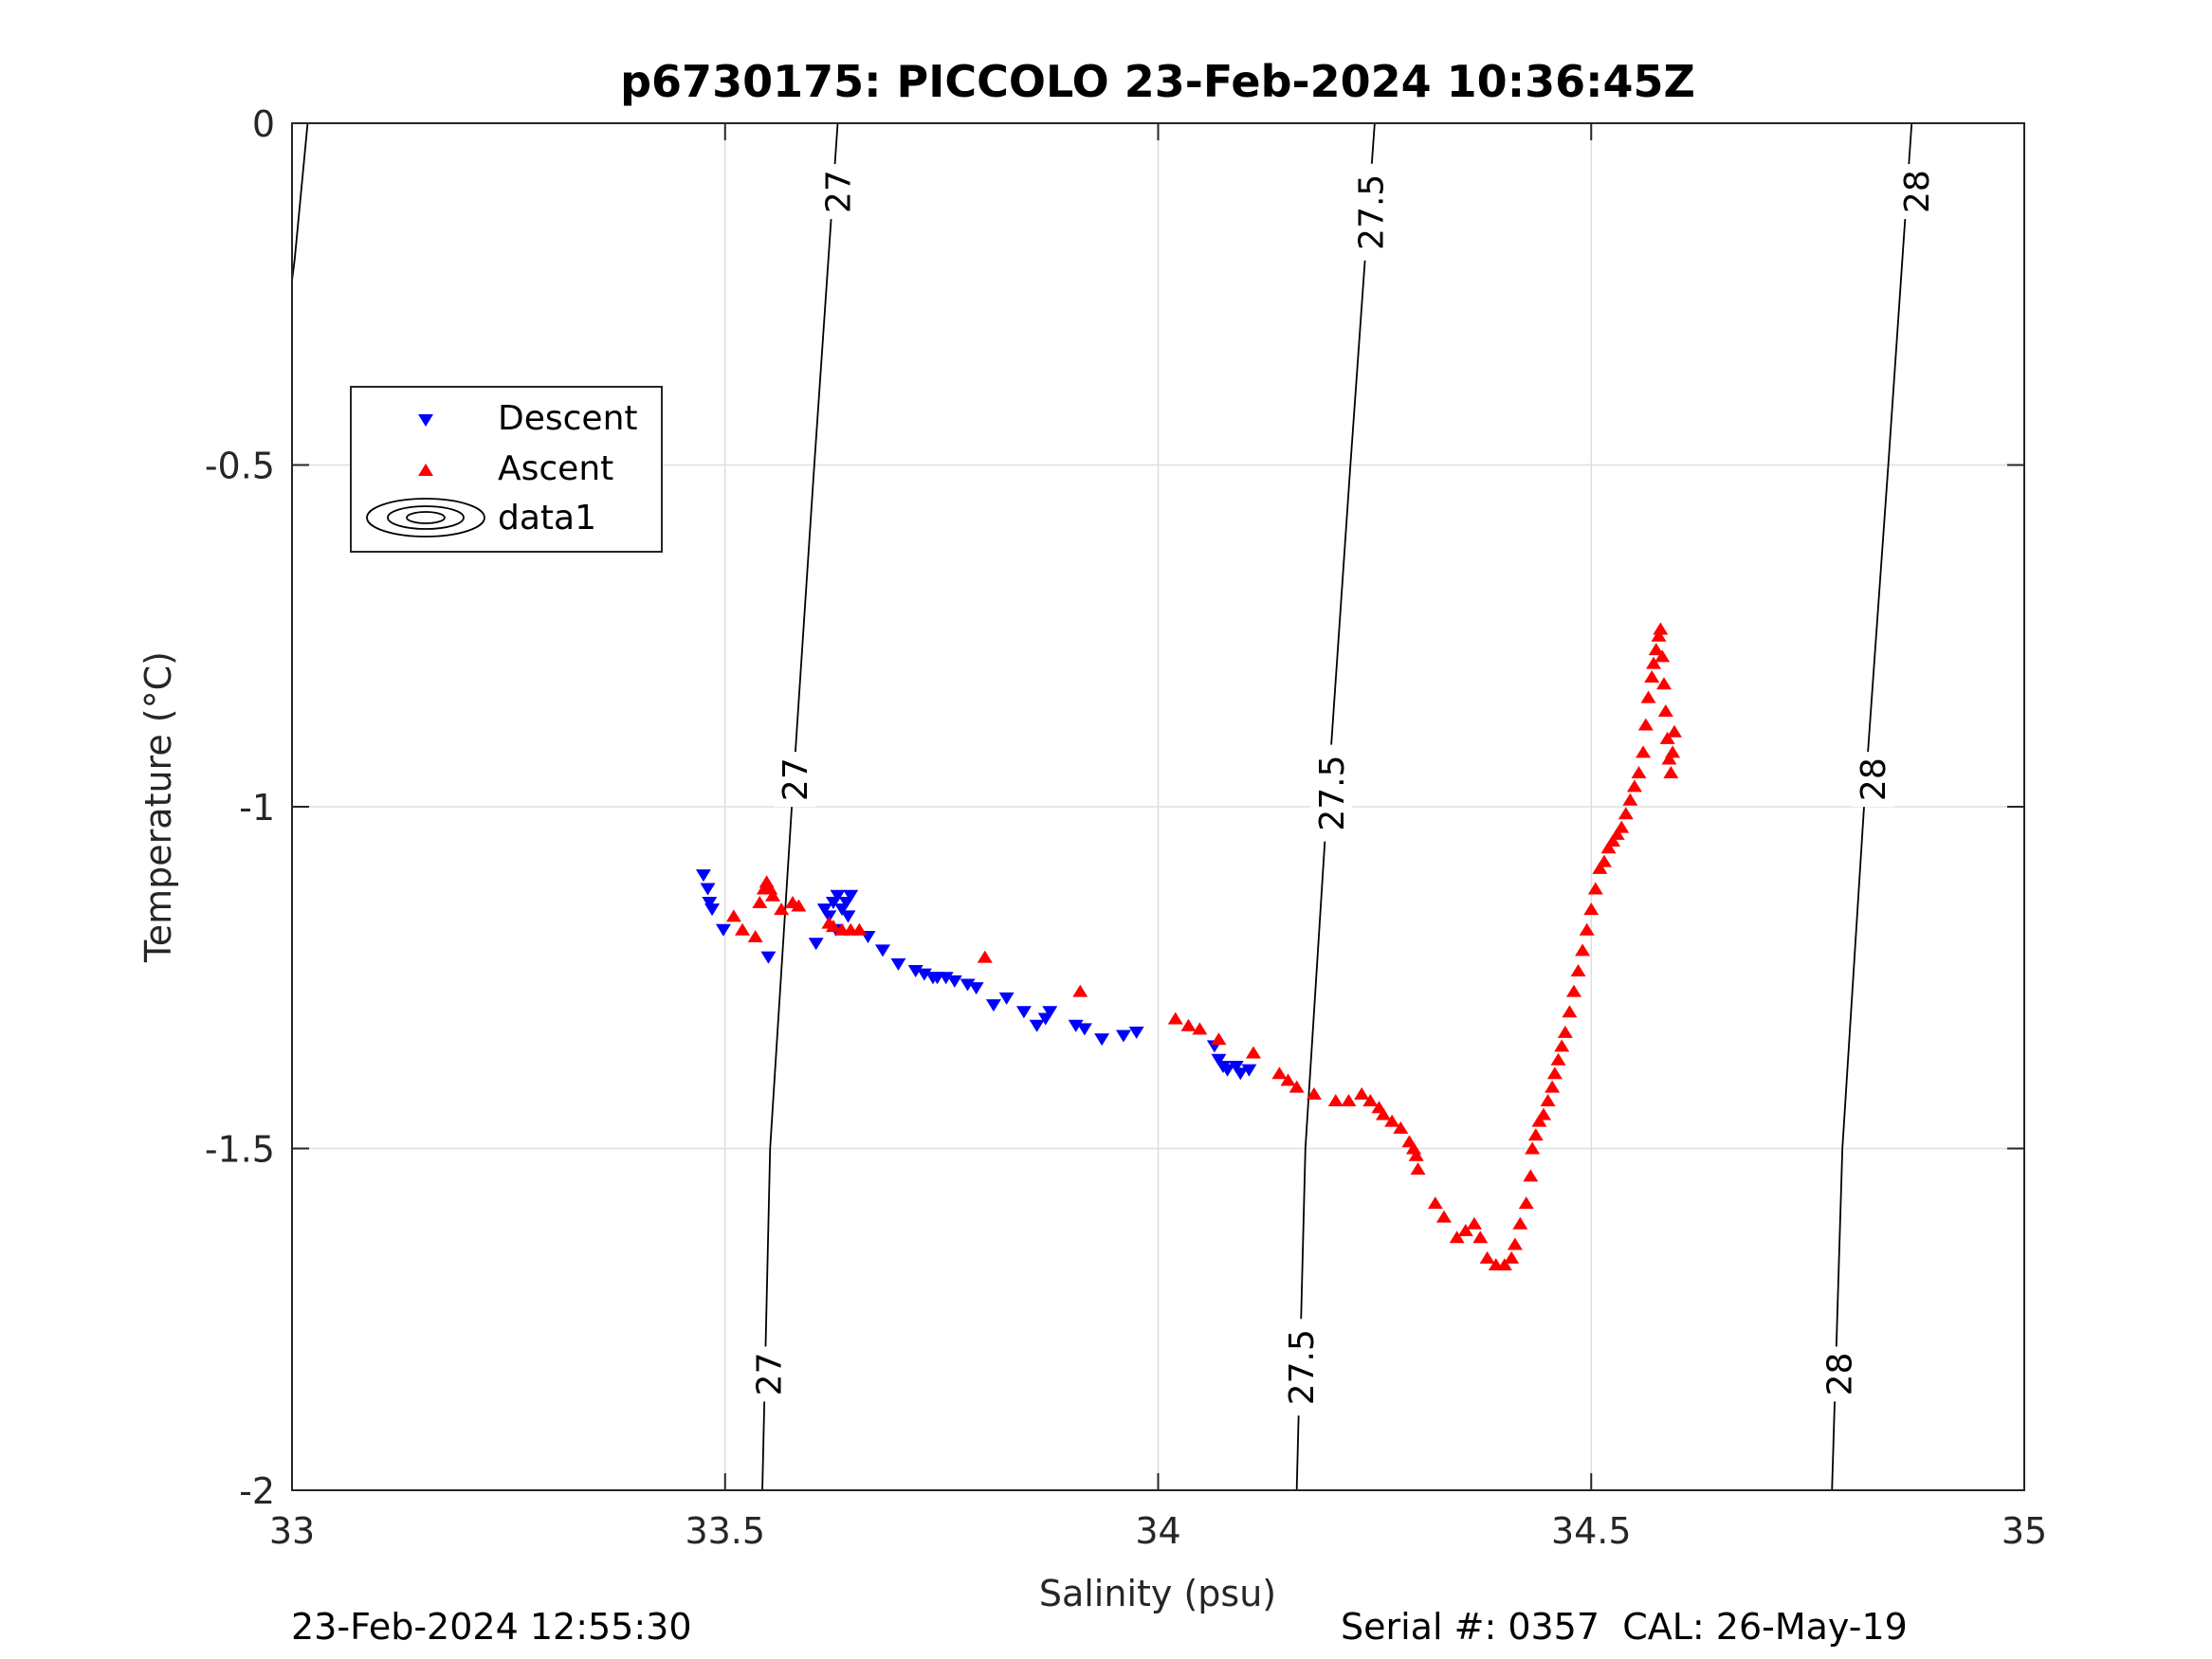 Image resolution: width=2212 pixels, height=1659 pixels. I want to click on x-tick-label: 33.5, so click(725, 1531).